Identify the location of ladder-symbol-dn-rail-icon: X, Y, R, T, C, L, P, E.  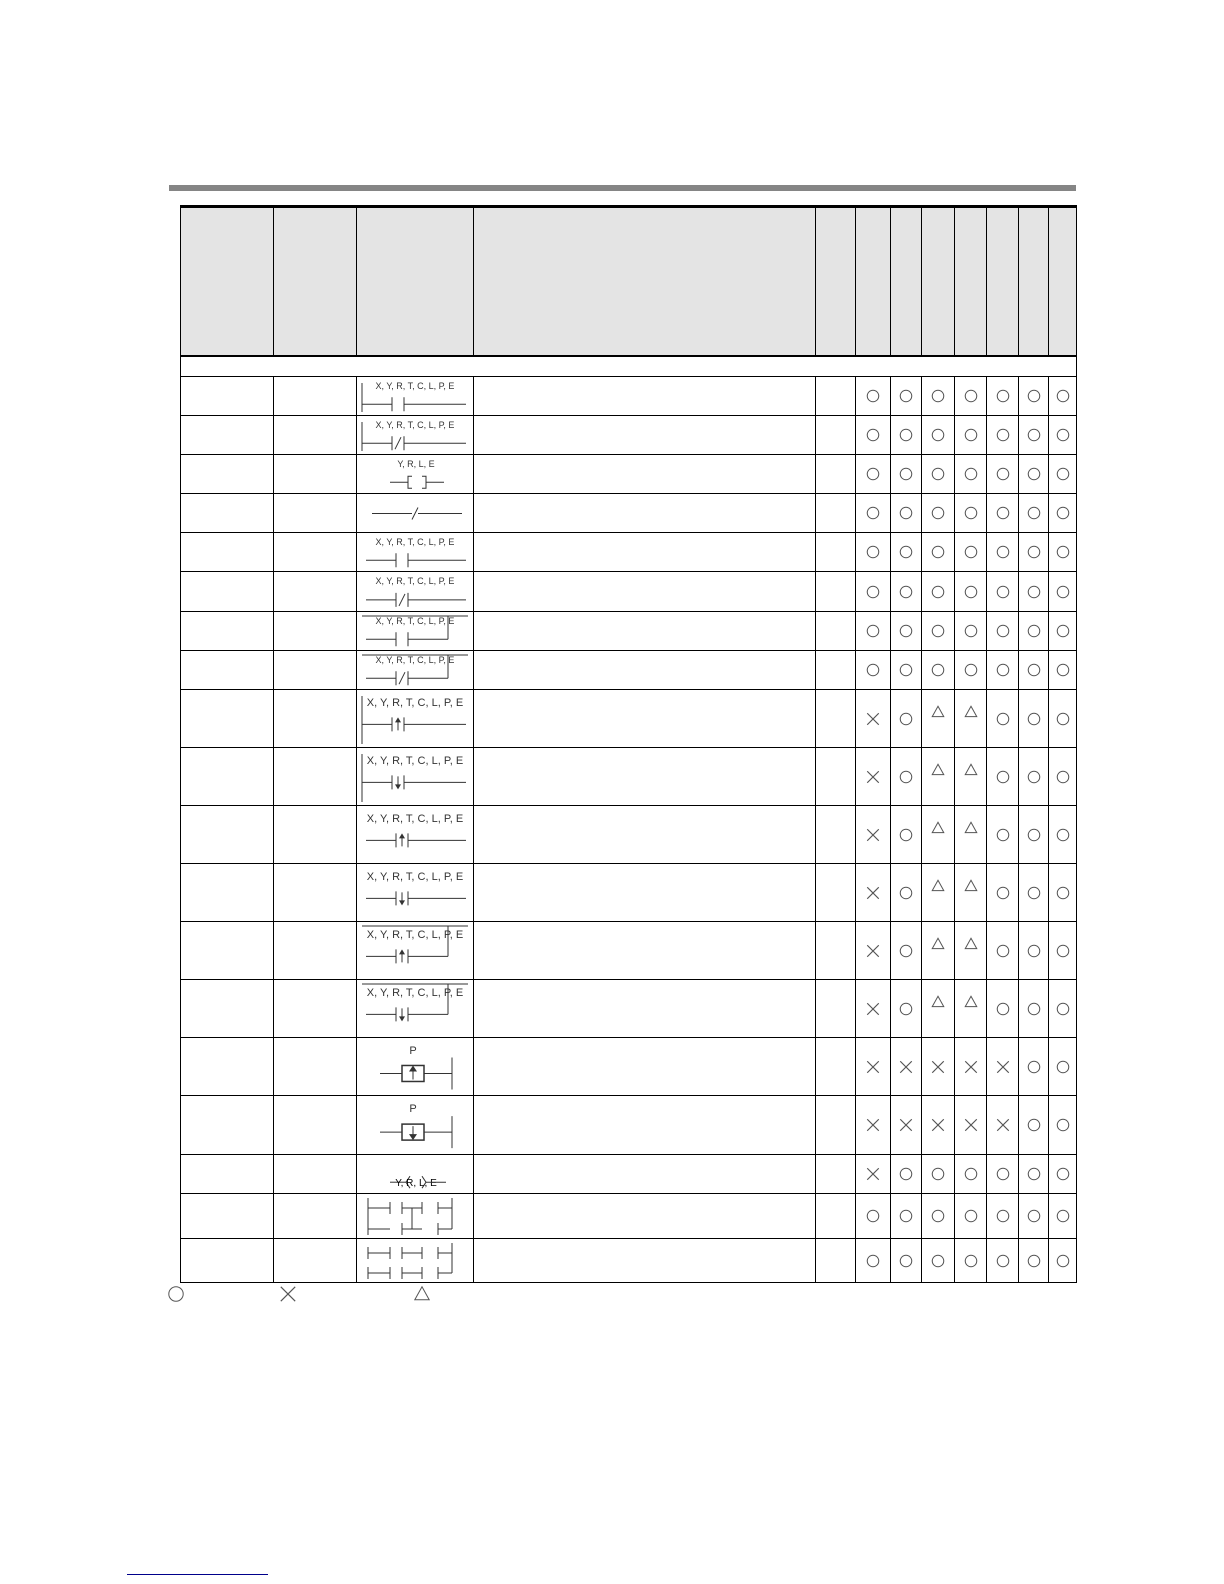
(413, 777).